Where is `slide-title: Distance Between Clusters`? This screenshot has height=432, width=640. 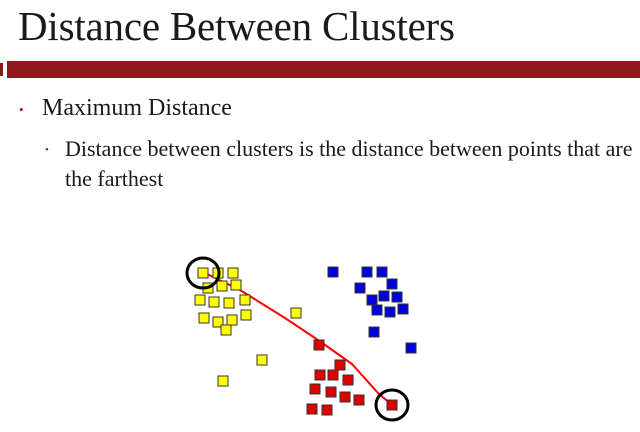 slide-title: Distance Between Clusters is located at coordinates (236, 26).